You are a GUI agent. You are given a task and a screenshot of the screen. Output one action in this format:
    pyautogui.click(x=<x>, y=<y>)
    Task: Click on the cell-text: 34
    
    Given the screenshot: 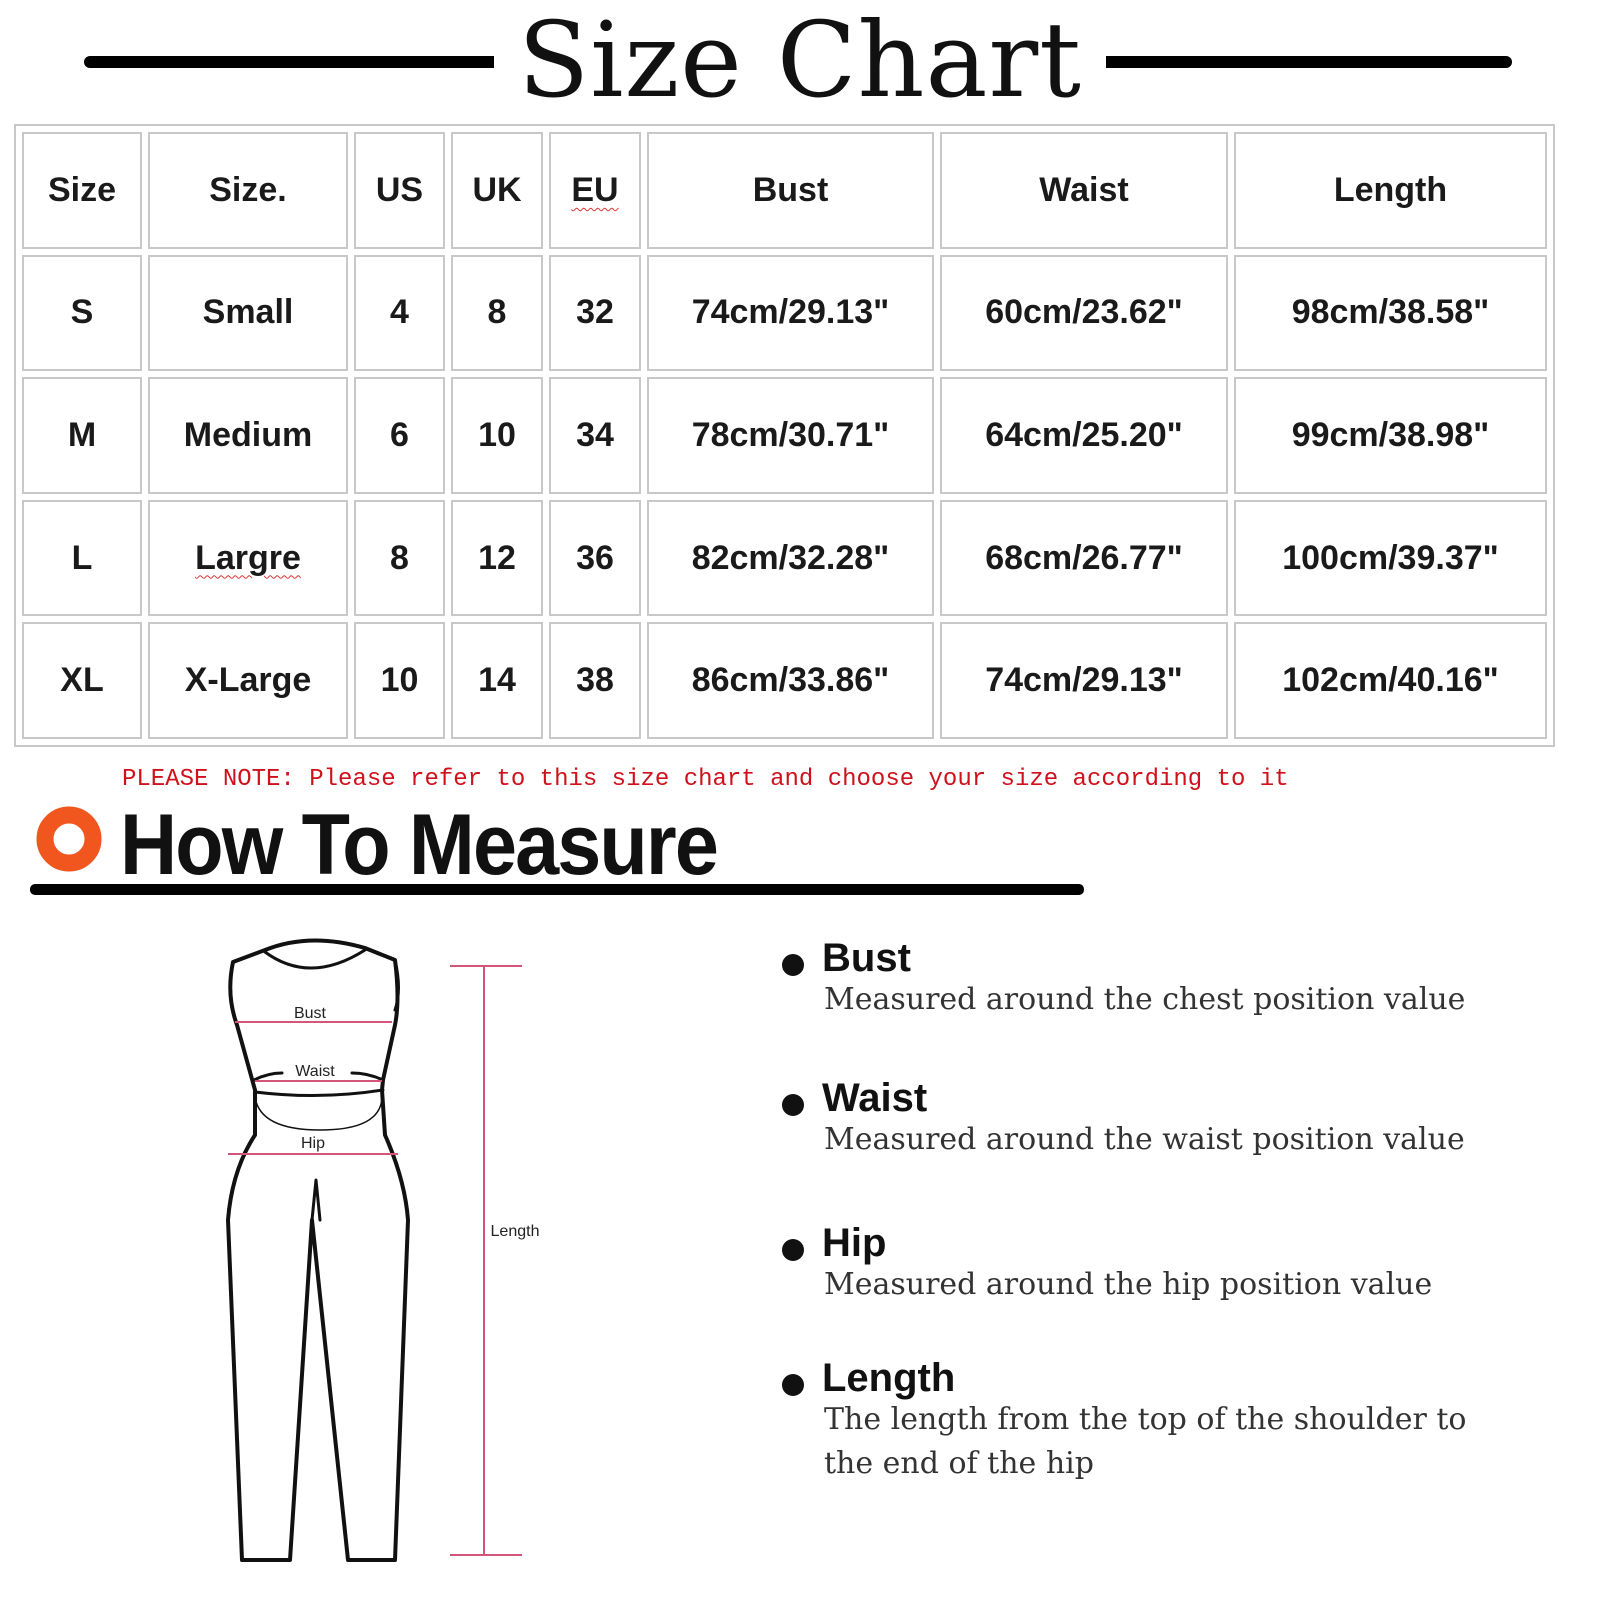 What is the action you would take?
    pyautogui.click(x=595, y=434)
    